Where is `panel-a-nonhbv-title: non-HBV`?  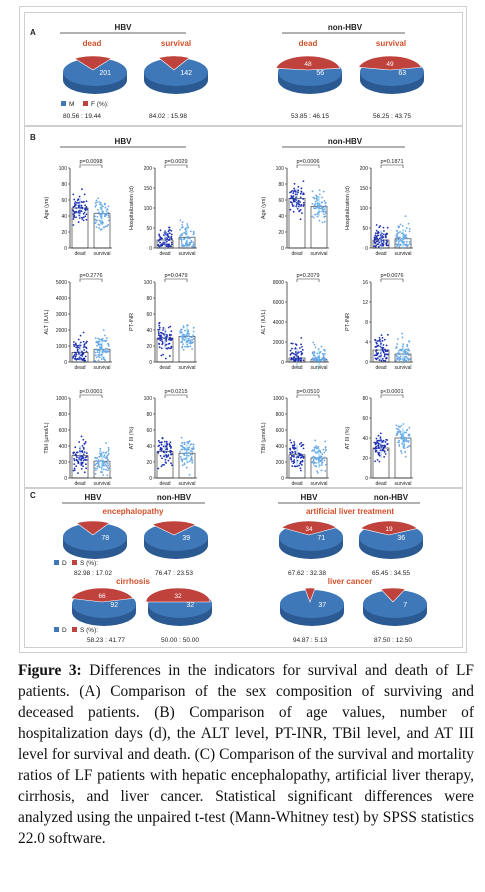
panel-a-nonhbv-title: non-HBV is located at coordinates (345, 27).